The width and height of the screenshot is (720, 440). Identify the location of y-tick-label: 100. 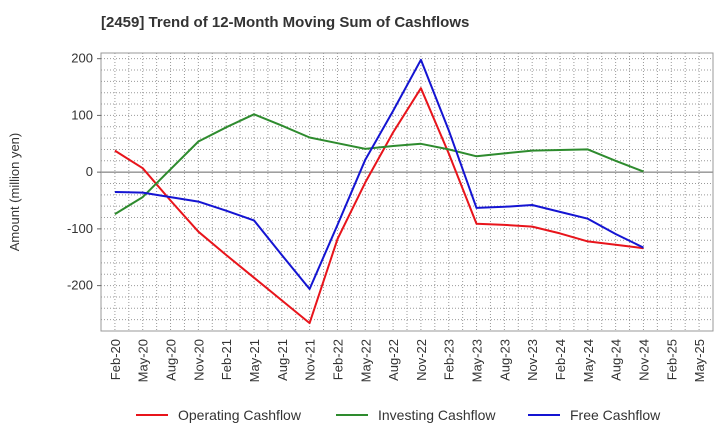
(82, 114).